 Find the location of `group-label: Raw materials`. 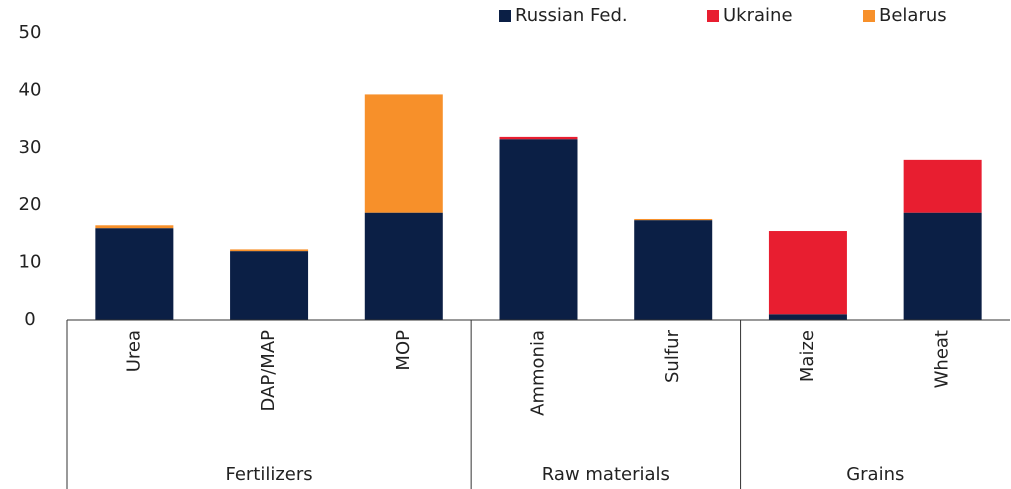

group-label: Raw materials is located at coordinates (606, 474).